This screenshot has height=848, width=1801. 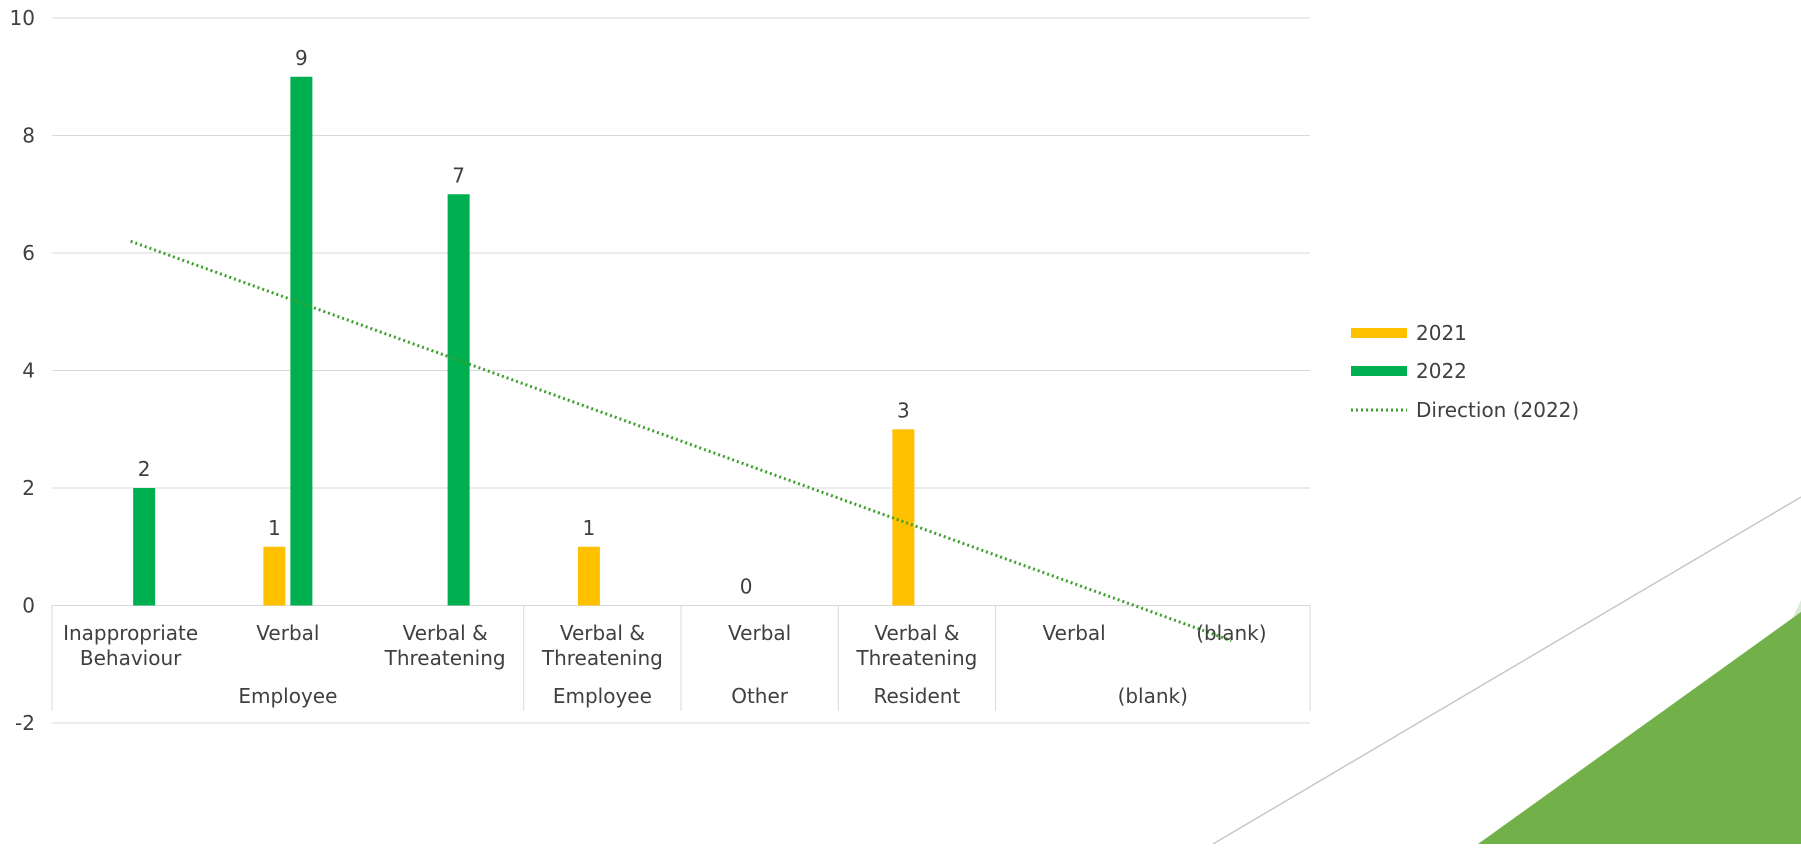 I want to click on y-tick-label: 10, so click(x=22, y=18).